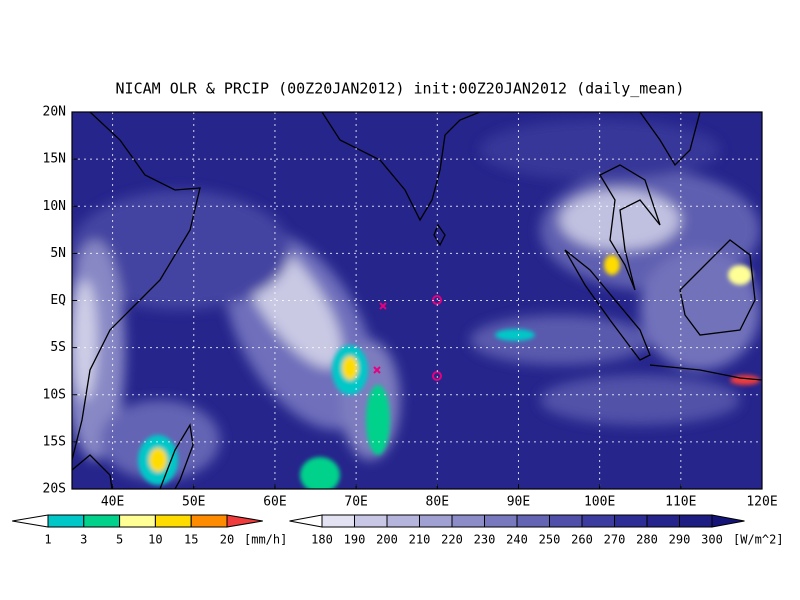  What do you see at coordinates (452, 540) in the screenshot?
I see `colorbar-label: 220` at bounding box center [452, 540].